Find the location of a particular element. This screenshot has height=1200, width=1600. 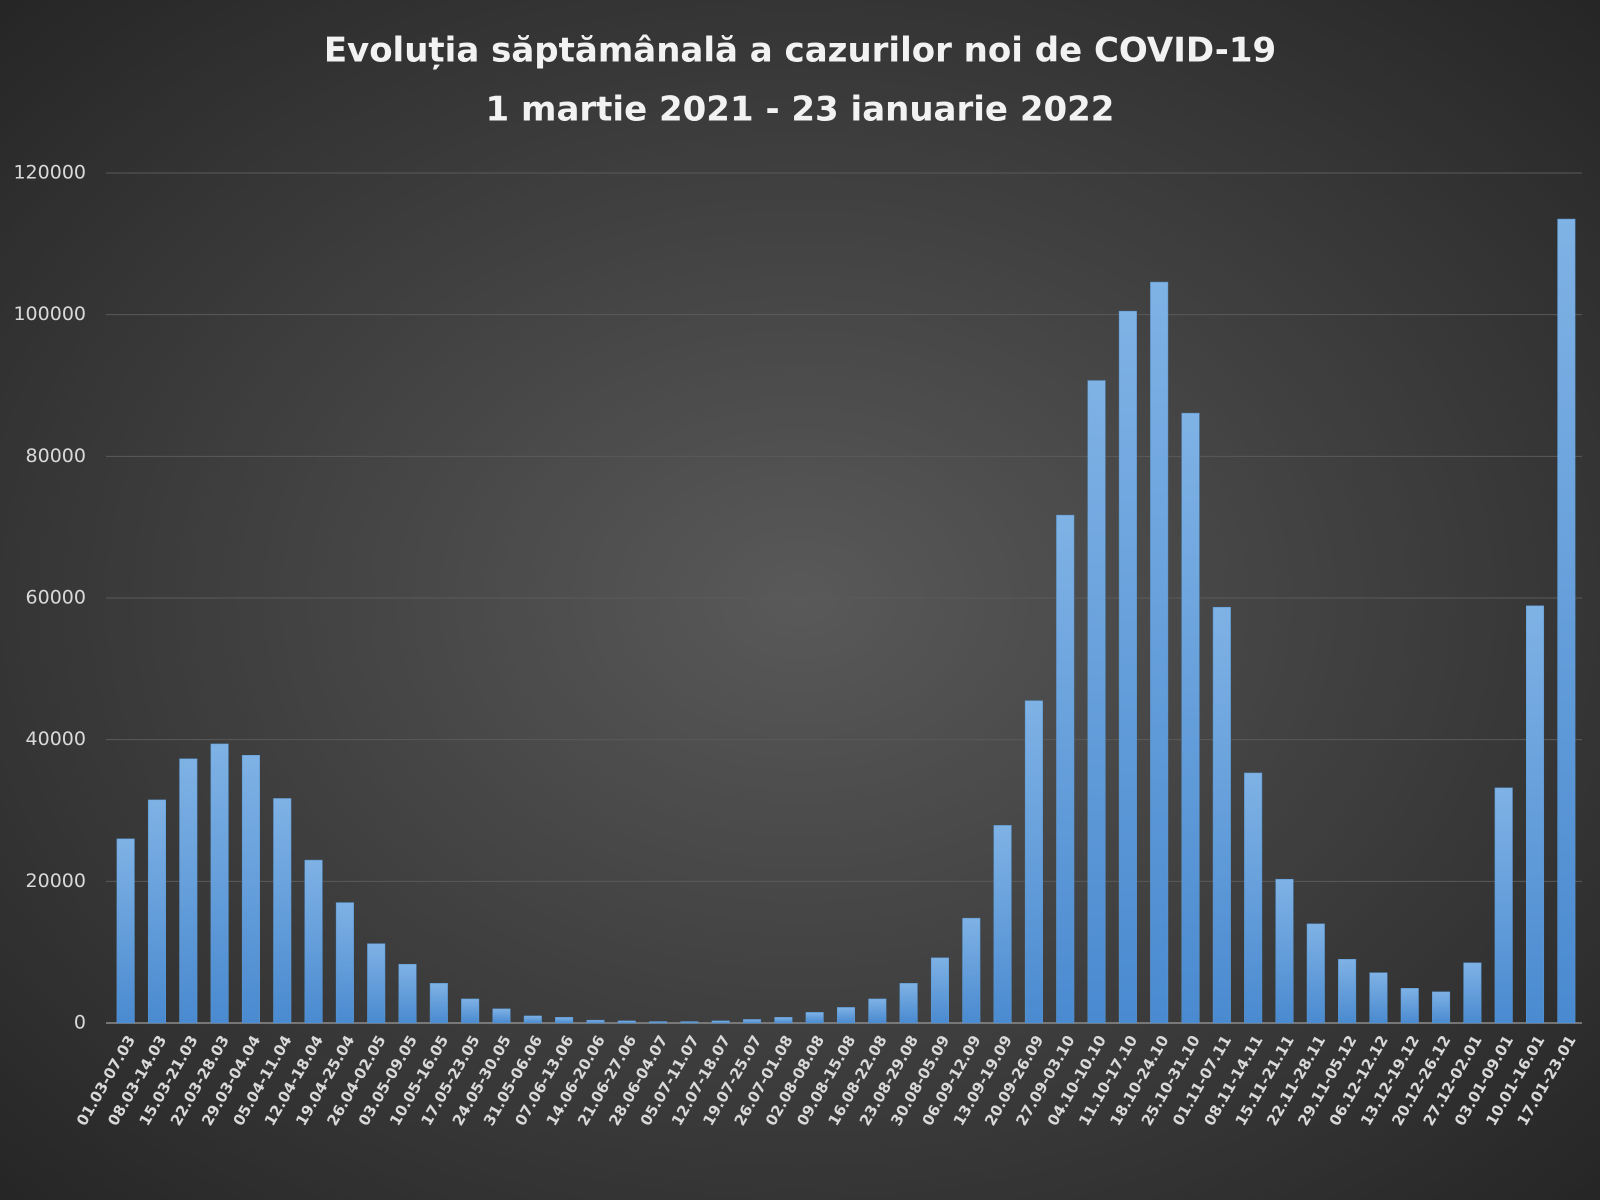

y-tick-label: 0 is located at coordinates (80, 1023).